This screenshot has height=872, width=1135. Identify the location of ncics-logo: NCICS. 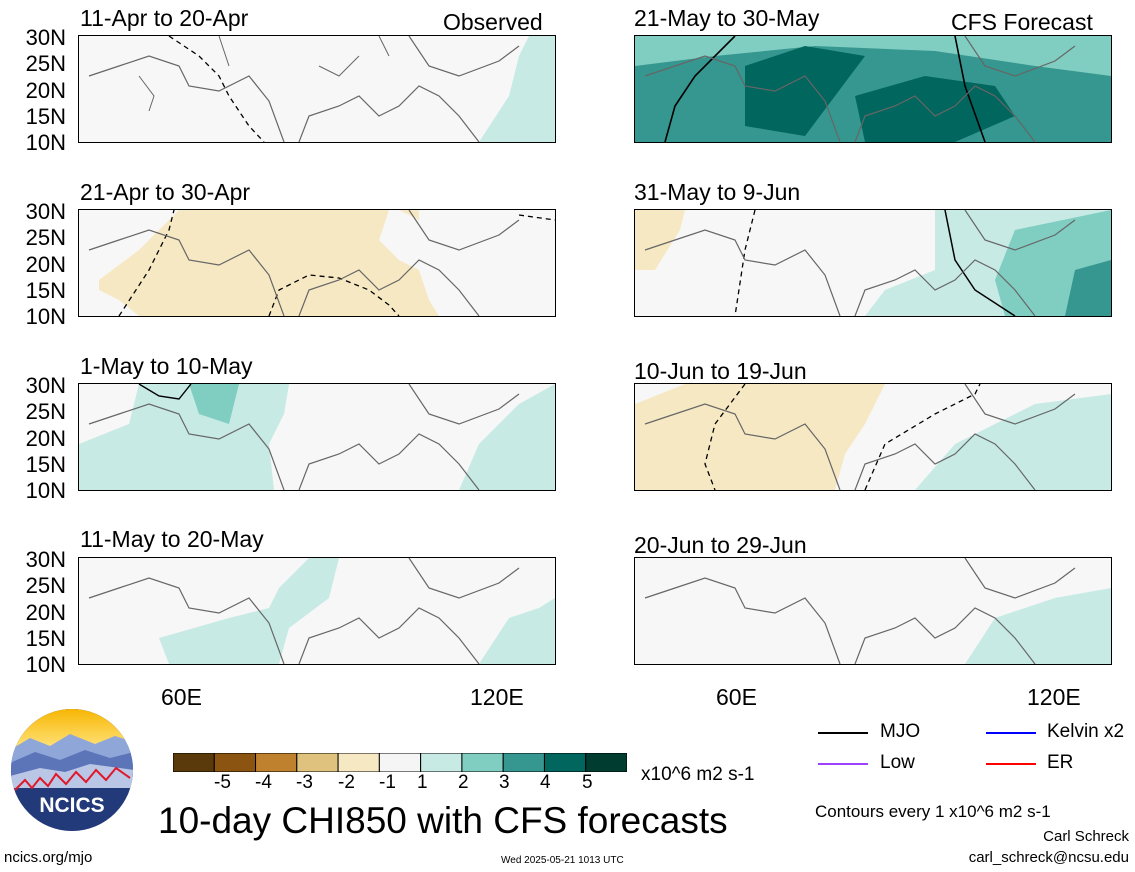
(72, 770).